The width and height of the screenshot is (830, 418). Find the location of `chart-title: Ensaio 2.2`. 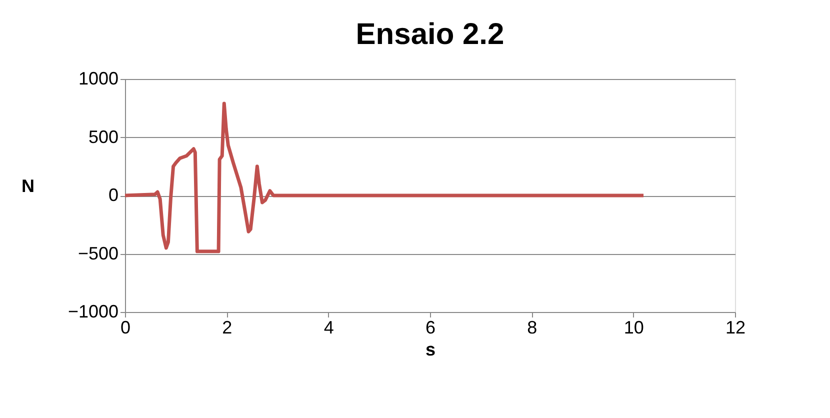

chart-title: Ensaio 2.2 is located at coordinates (430, 34).